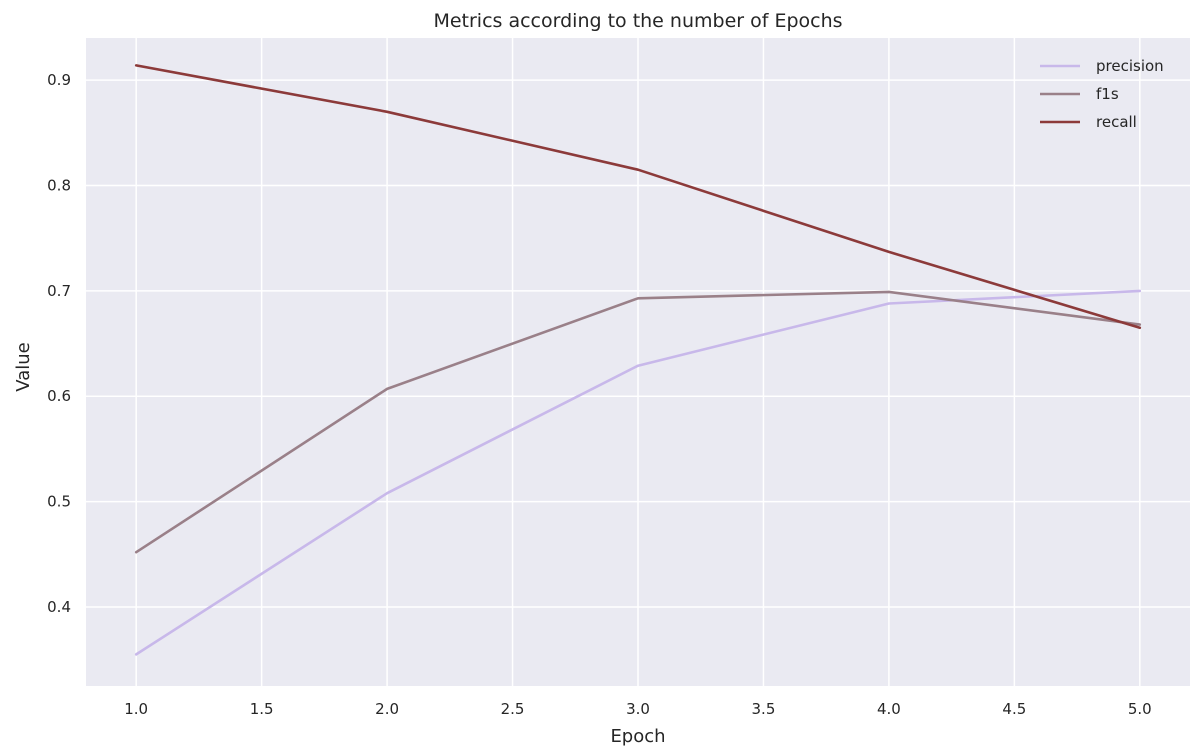  What do you see at coordinates (262, 709) in the screenshot?
I see `x-tick-label: 1.5` at bounding box center [262, 709].